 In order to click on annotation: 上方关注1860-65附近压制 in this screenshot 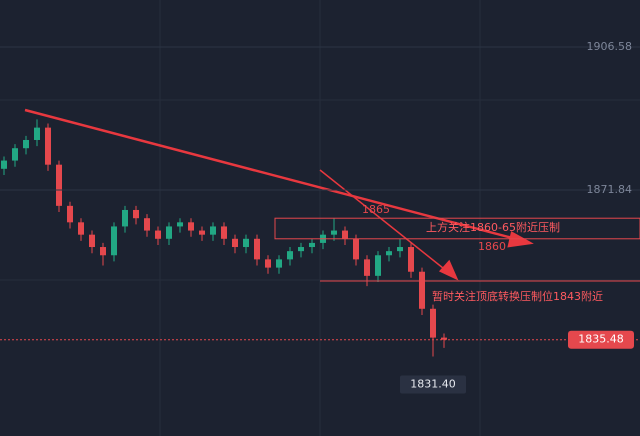, I will do `click(493, 227)`.